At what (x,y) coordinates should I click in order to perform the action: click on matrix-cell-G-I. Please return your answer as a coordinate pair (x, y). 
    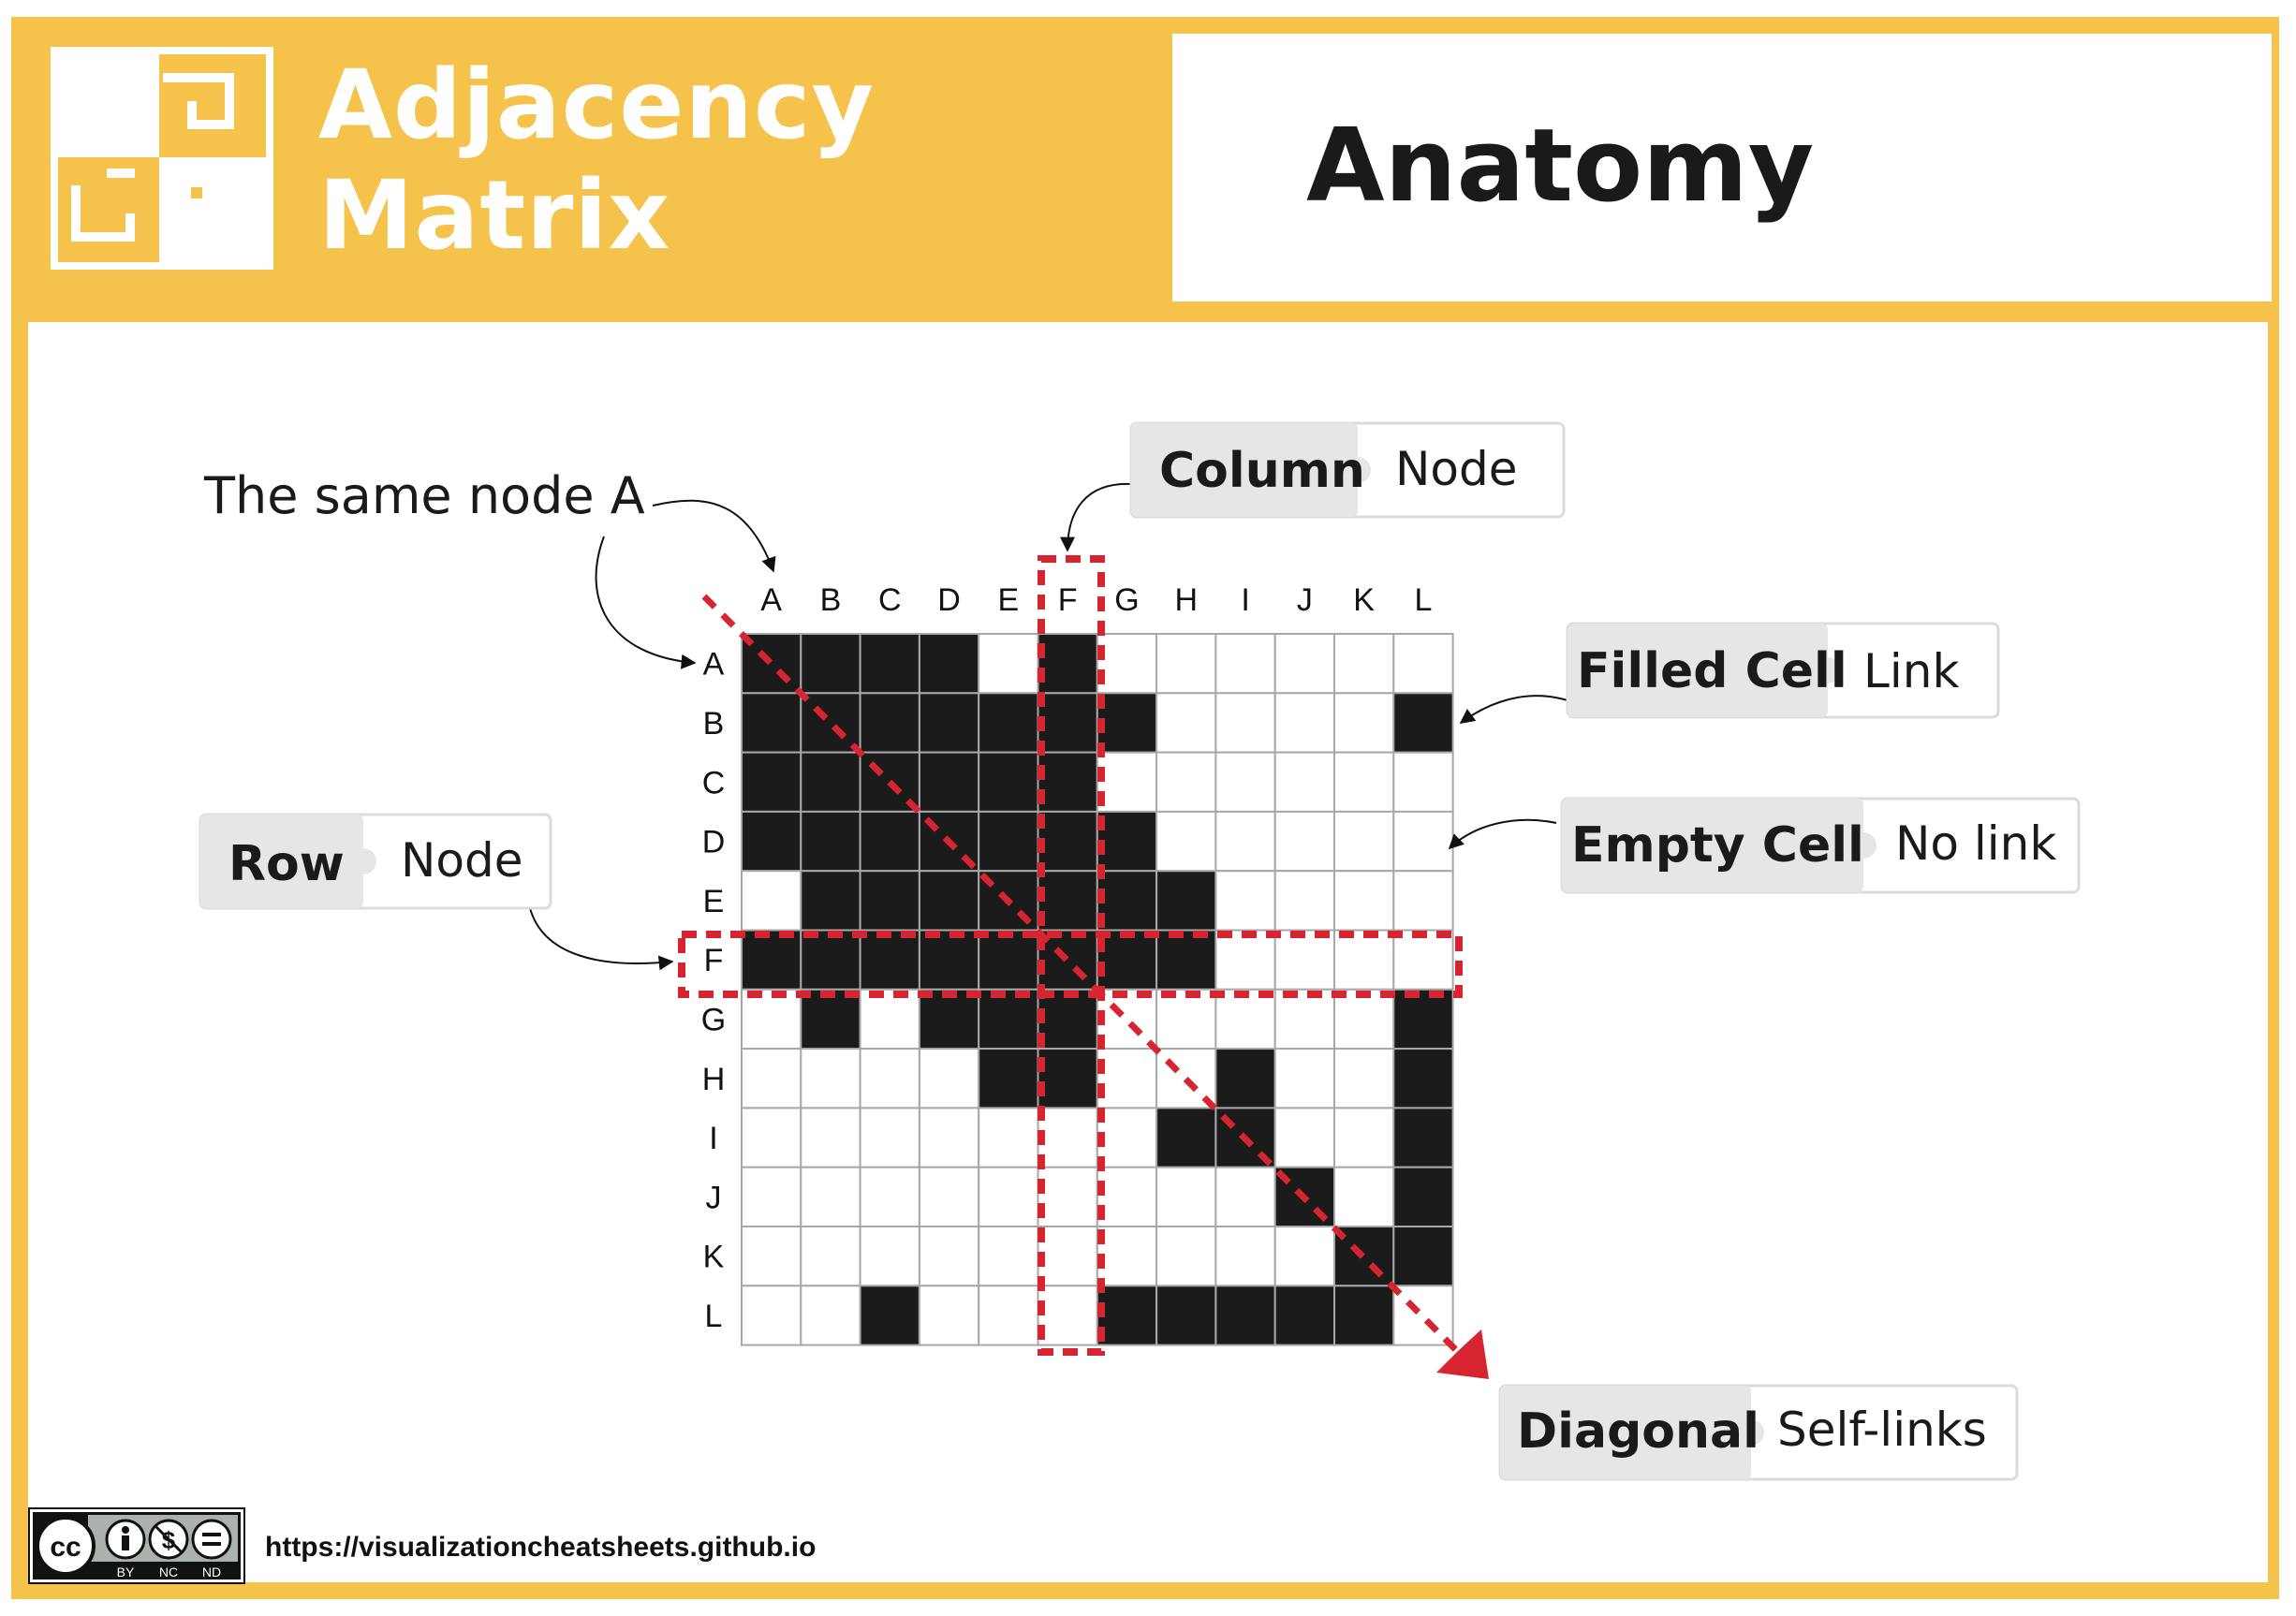
    Looking at the image, I should click on (1245, 1019).